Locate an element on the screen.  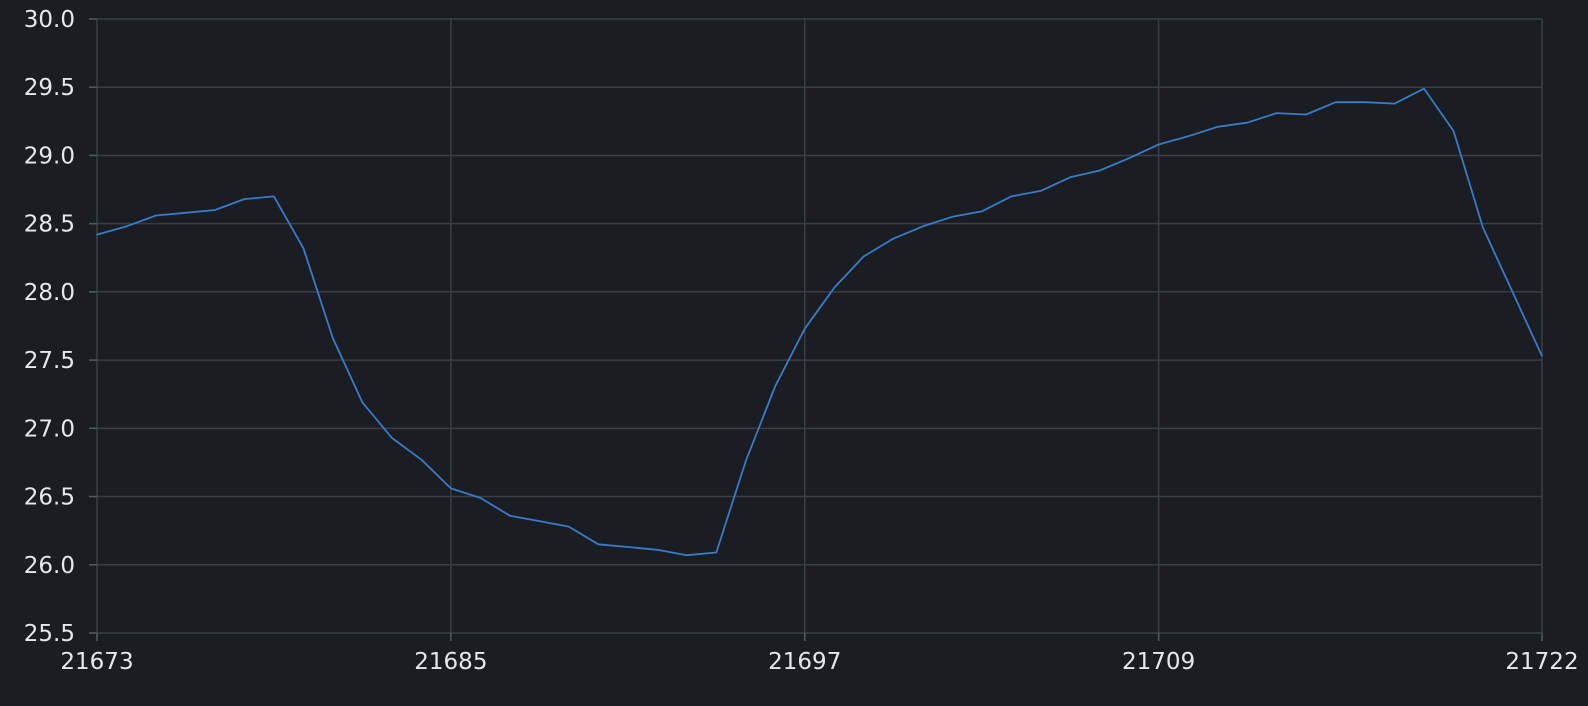
x-tick-label: 21722 is located at coordinates (1541, 662).